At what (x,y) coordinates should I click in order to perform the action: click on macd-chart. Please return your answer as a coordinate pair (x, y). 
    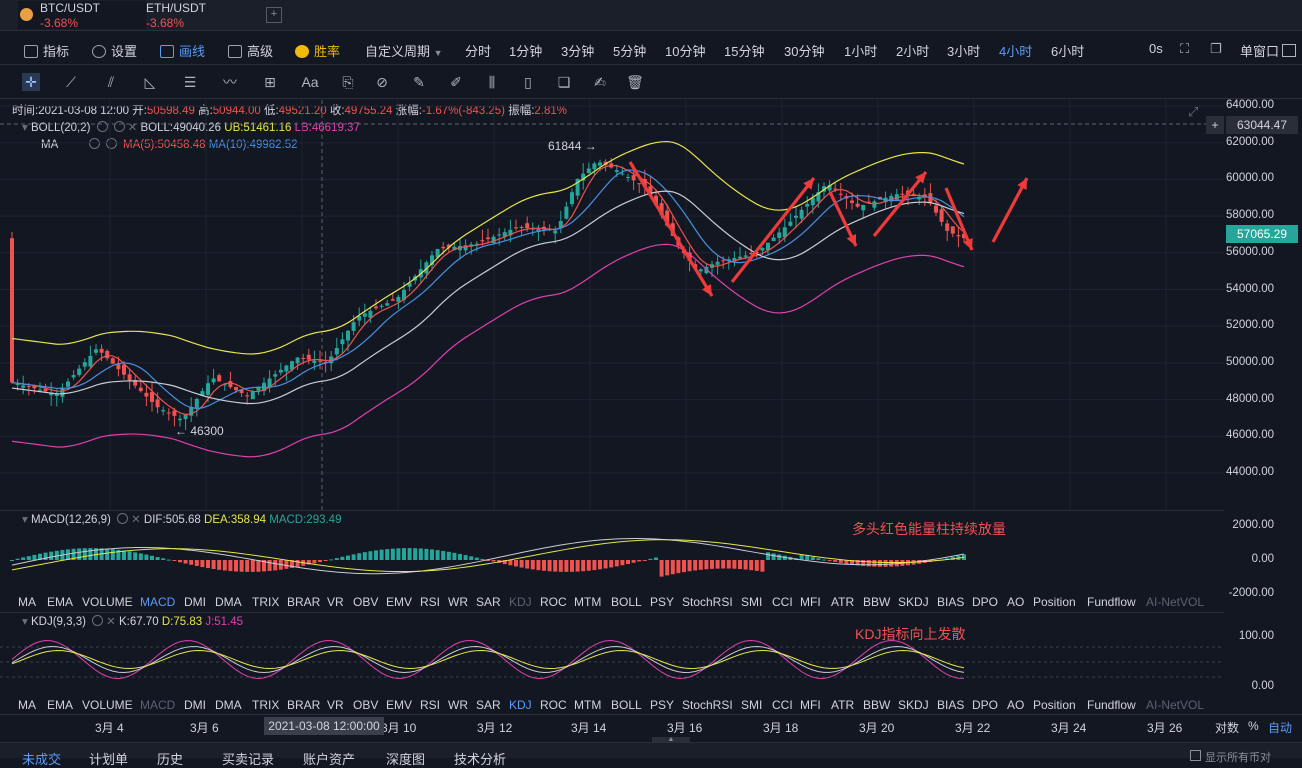
    Looking at the image, I should click on (612, 551).